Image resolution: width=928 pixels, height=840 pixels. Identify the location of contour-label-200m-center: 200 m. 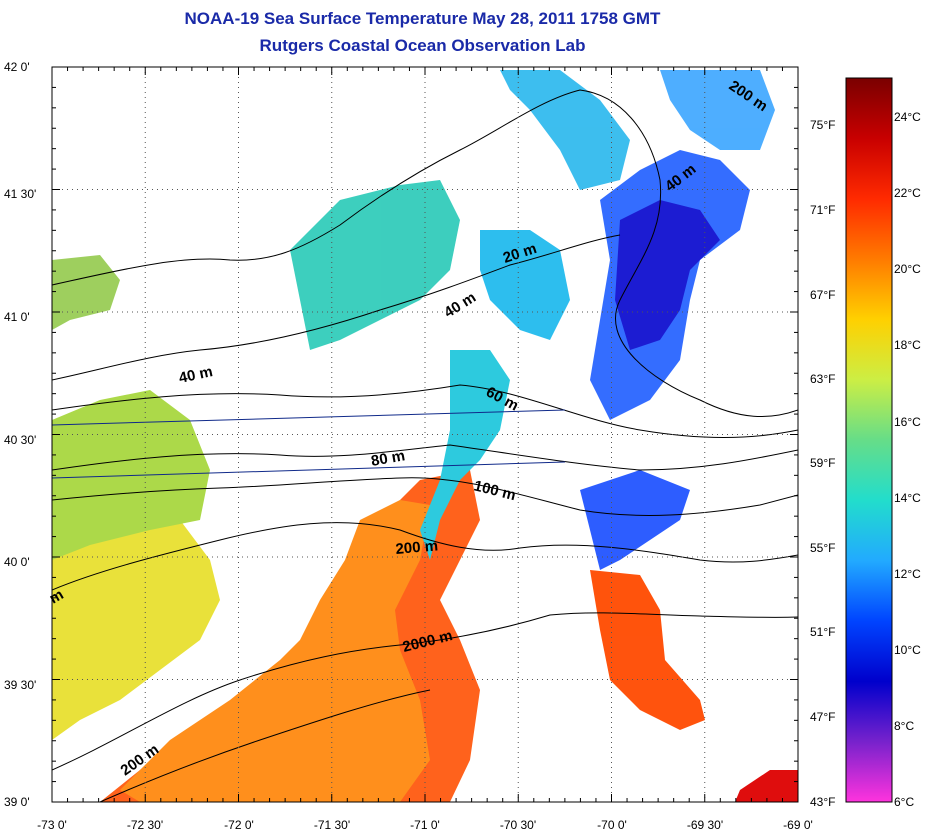
(417, 547).